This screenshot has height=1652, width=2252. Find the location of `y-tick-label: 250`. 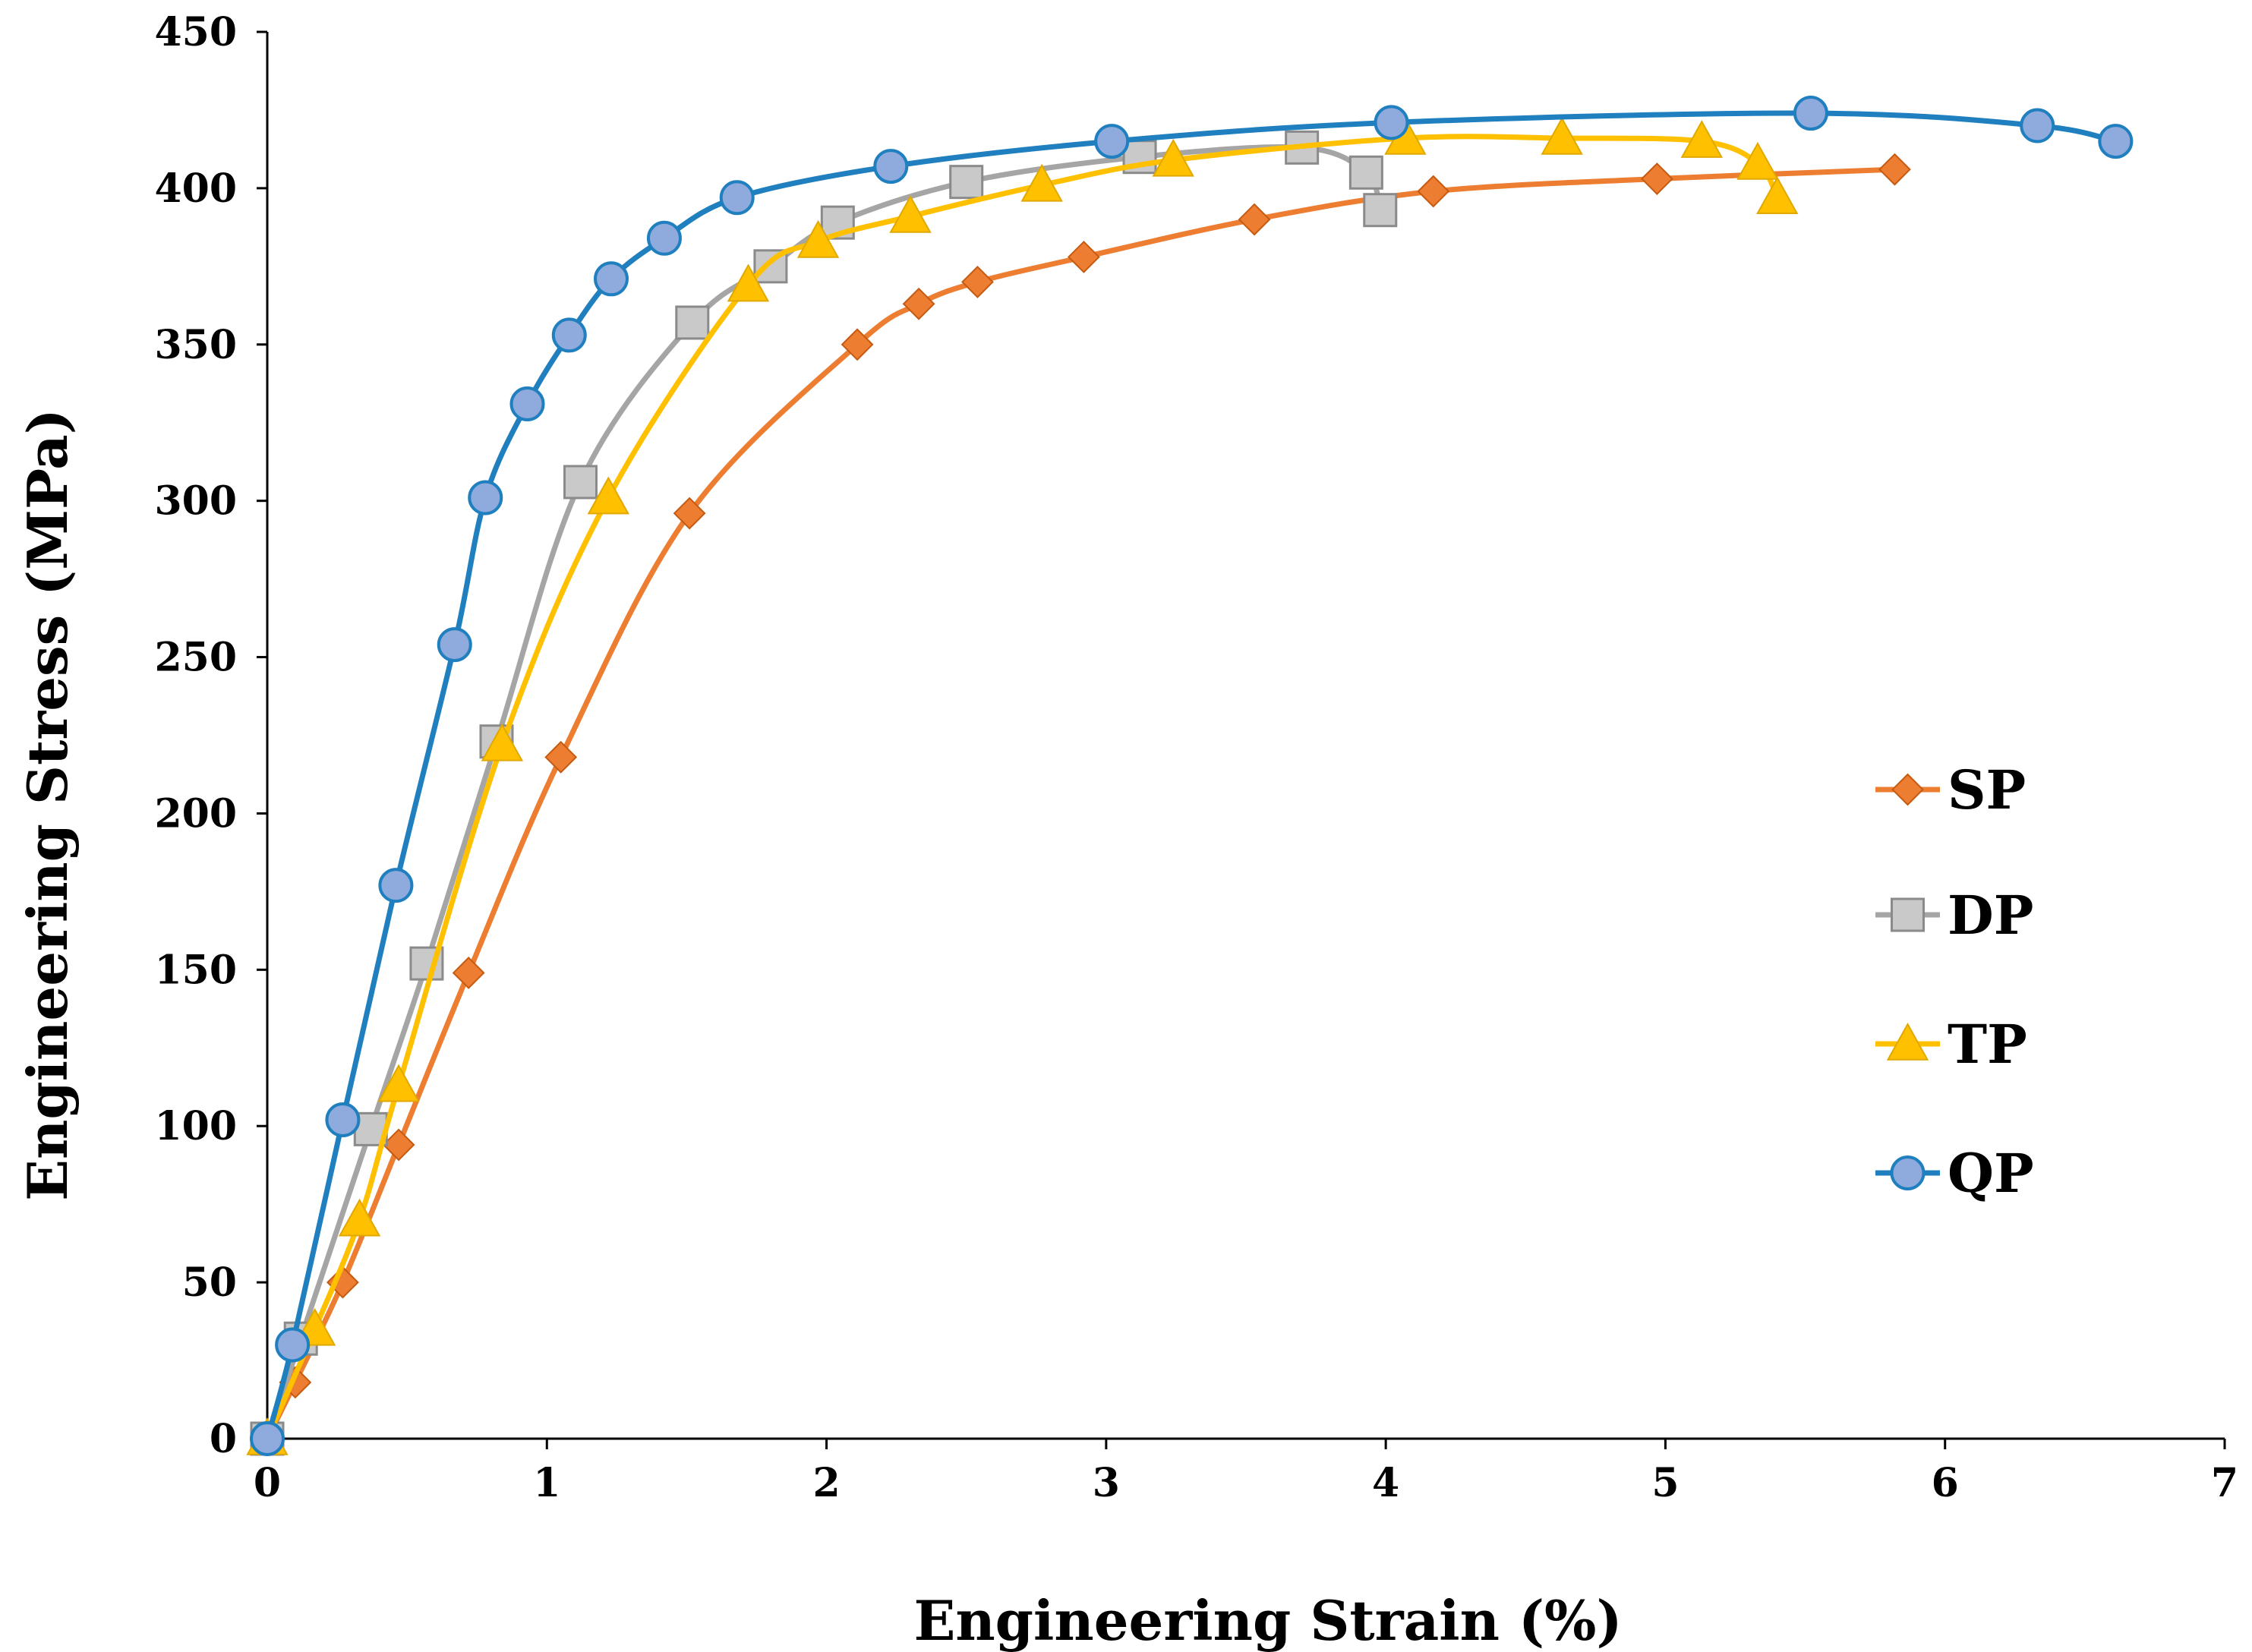

y-tick-label: 250 is located at coordinates (196, 658).